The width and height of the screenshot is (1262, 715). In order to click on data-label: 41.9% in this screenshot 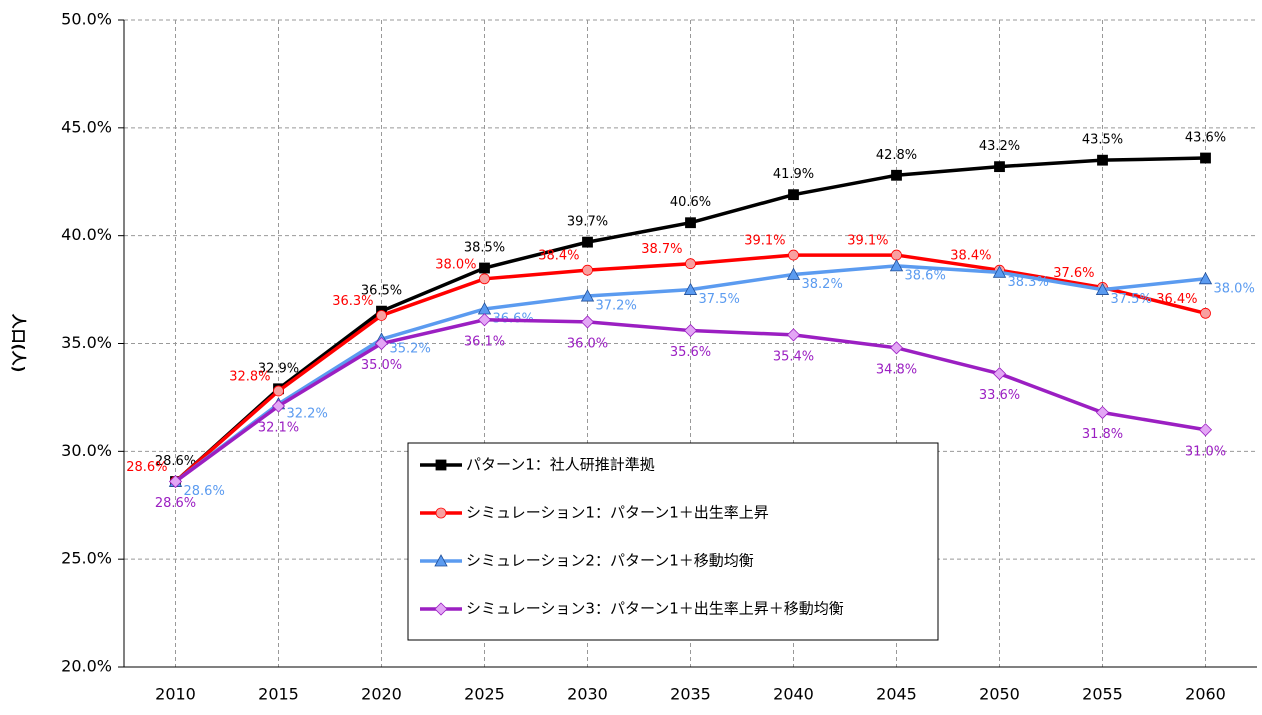, I will do `click(793, 174)`.